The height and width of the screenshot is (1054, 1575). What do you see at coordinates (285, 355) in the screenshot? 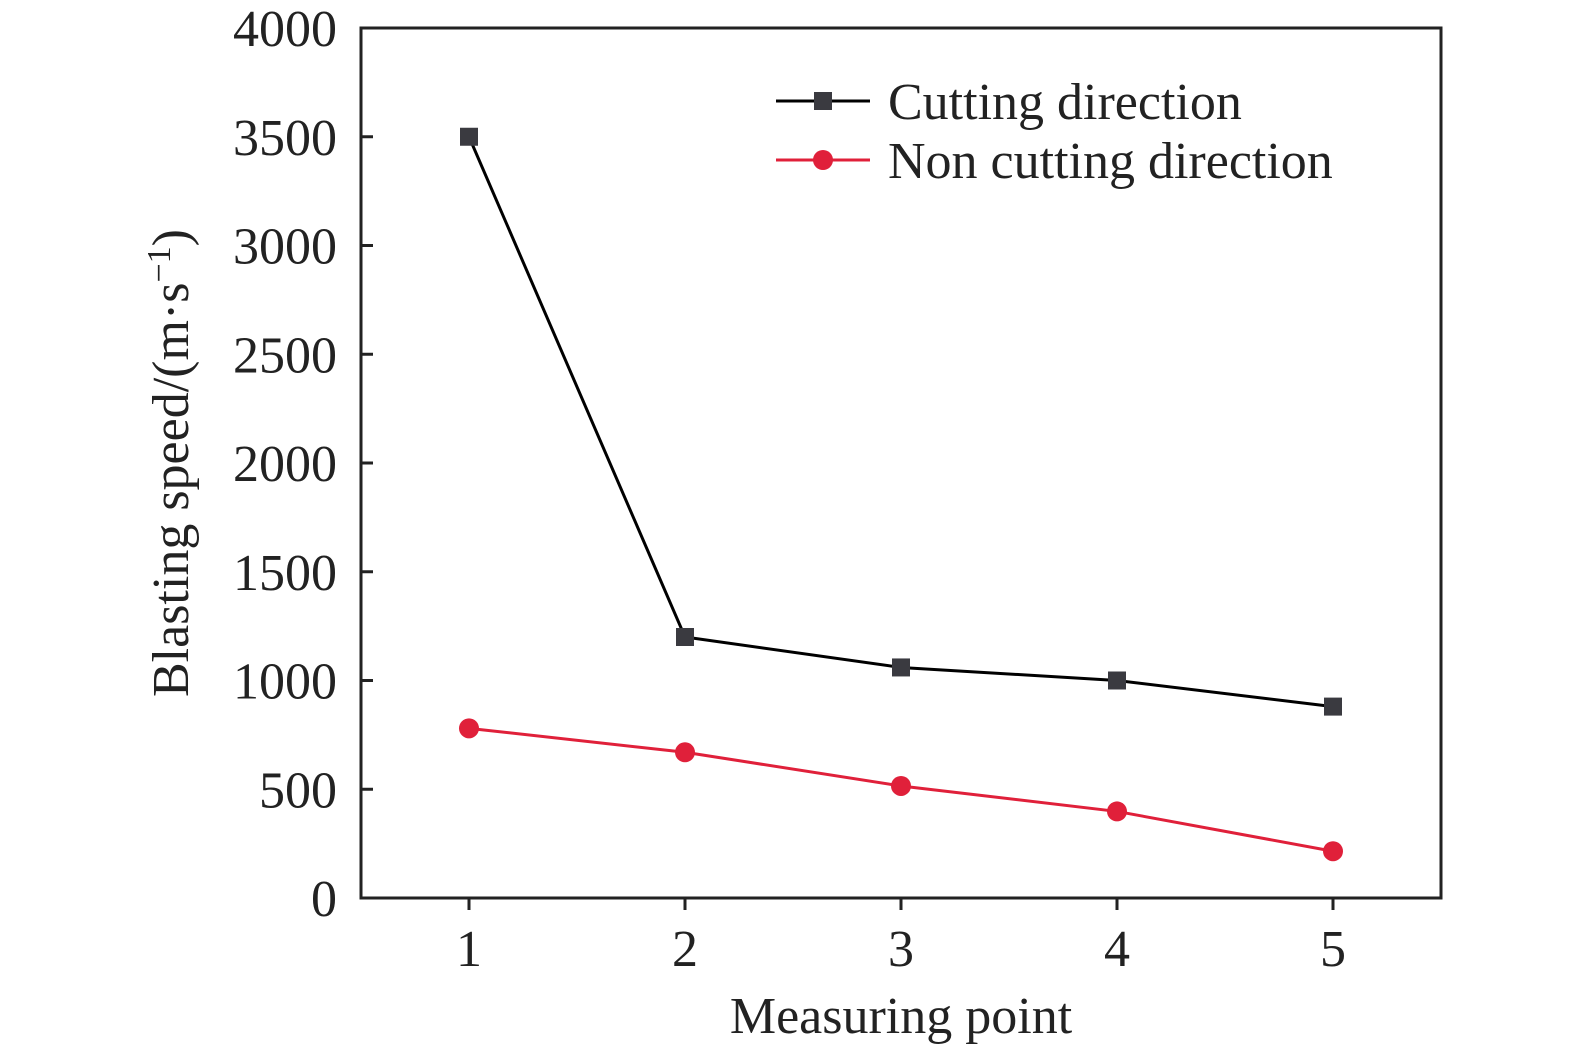
I see `y-tick-label: 2500` at bounding box center [285, 355].